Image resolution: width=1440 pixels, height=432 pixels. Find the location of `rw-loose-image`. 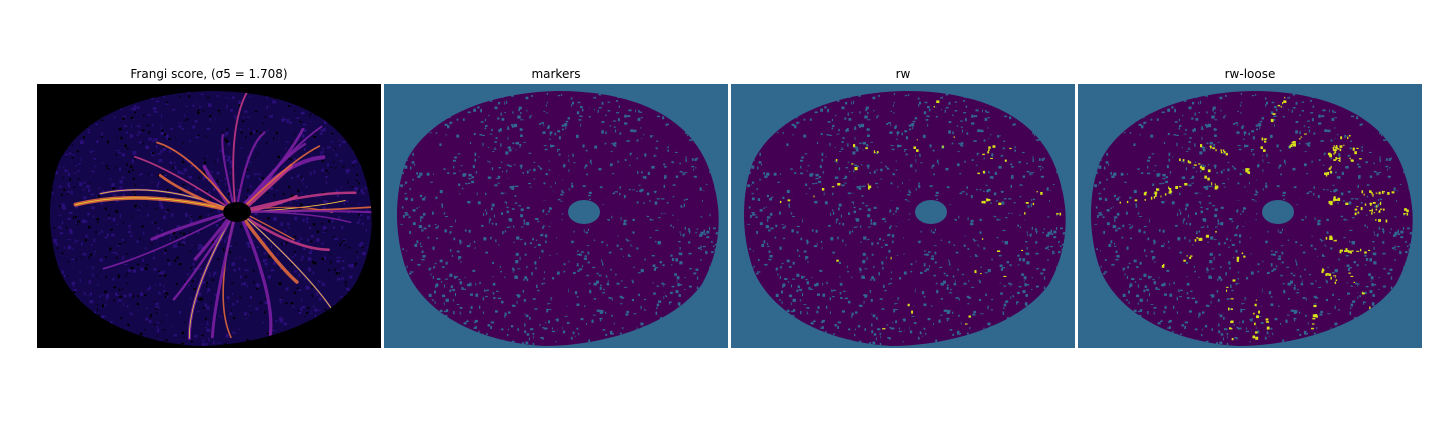

rw-loose-image is located at coordinates (1250, 216).